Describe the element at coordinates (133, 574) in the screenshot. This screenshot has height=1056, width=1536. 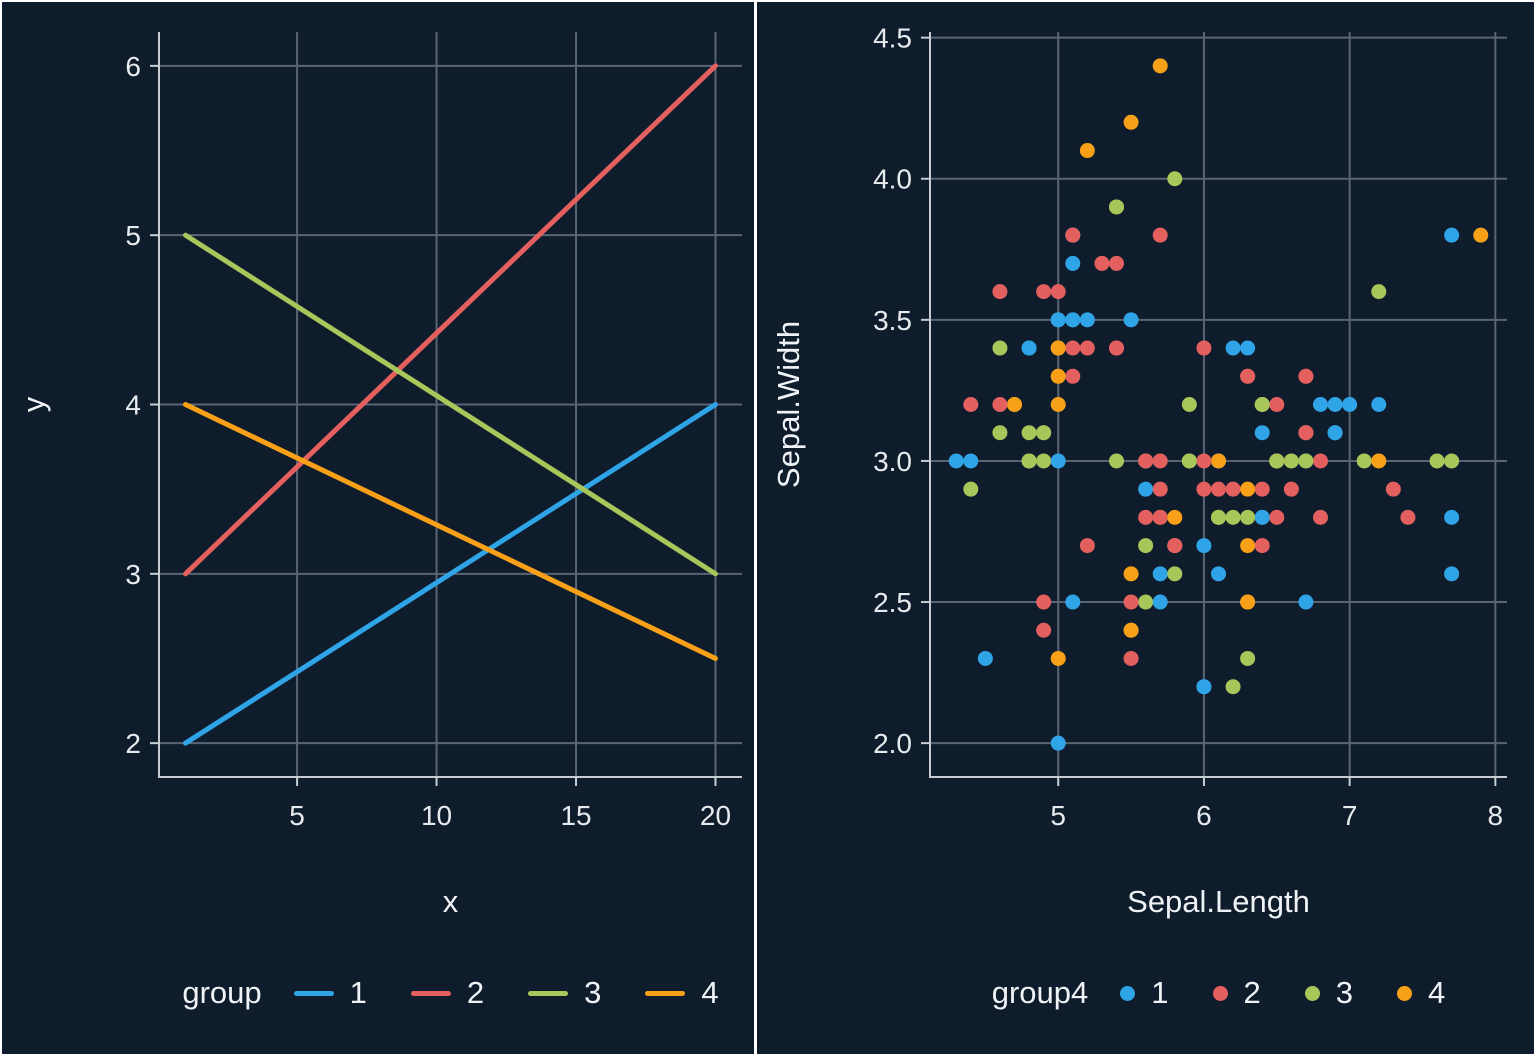
I see `svg-text: 3` at that location.